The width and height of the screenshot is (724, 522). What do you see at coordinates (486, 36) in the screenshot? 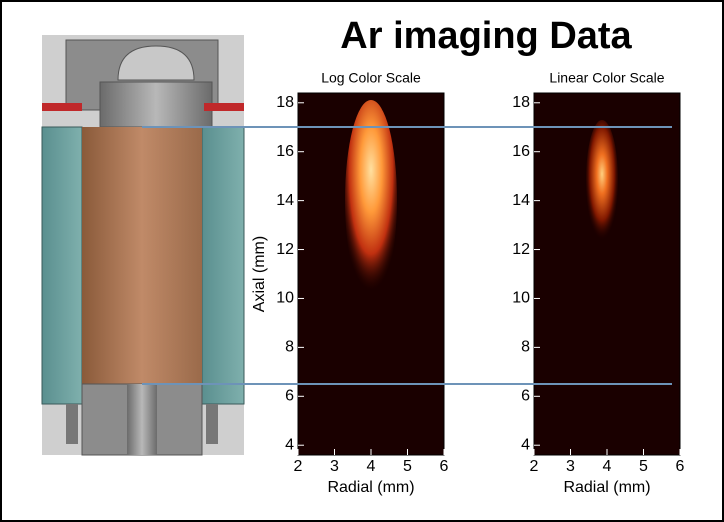
I see `slide-title: Ar imaging Data` at bounding box center [486, 36].